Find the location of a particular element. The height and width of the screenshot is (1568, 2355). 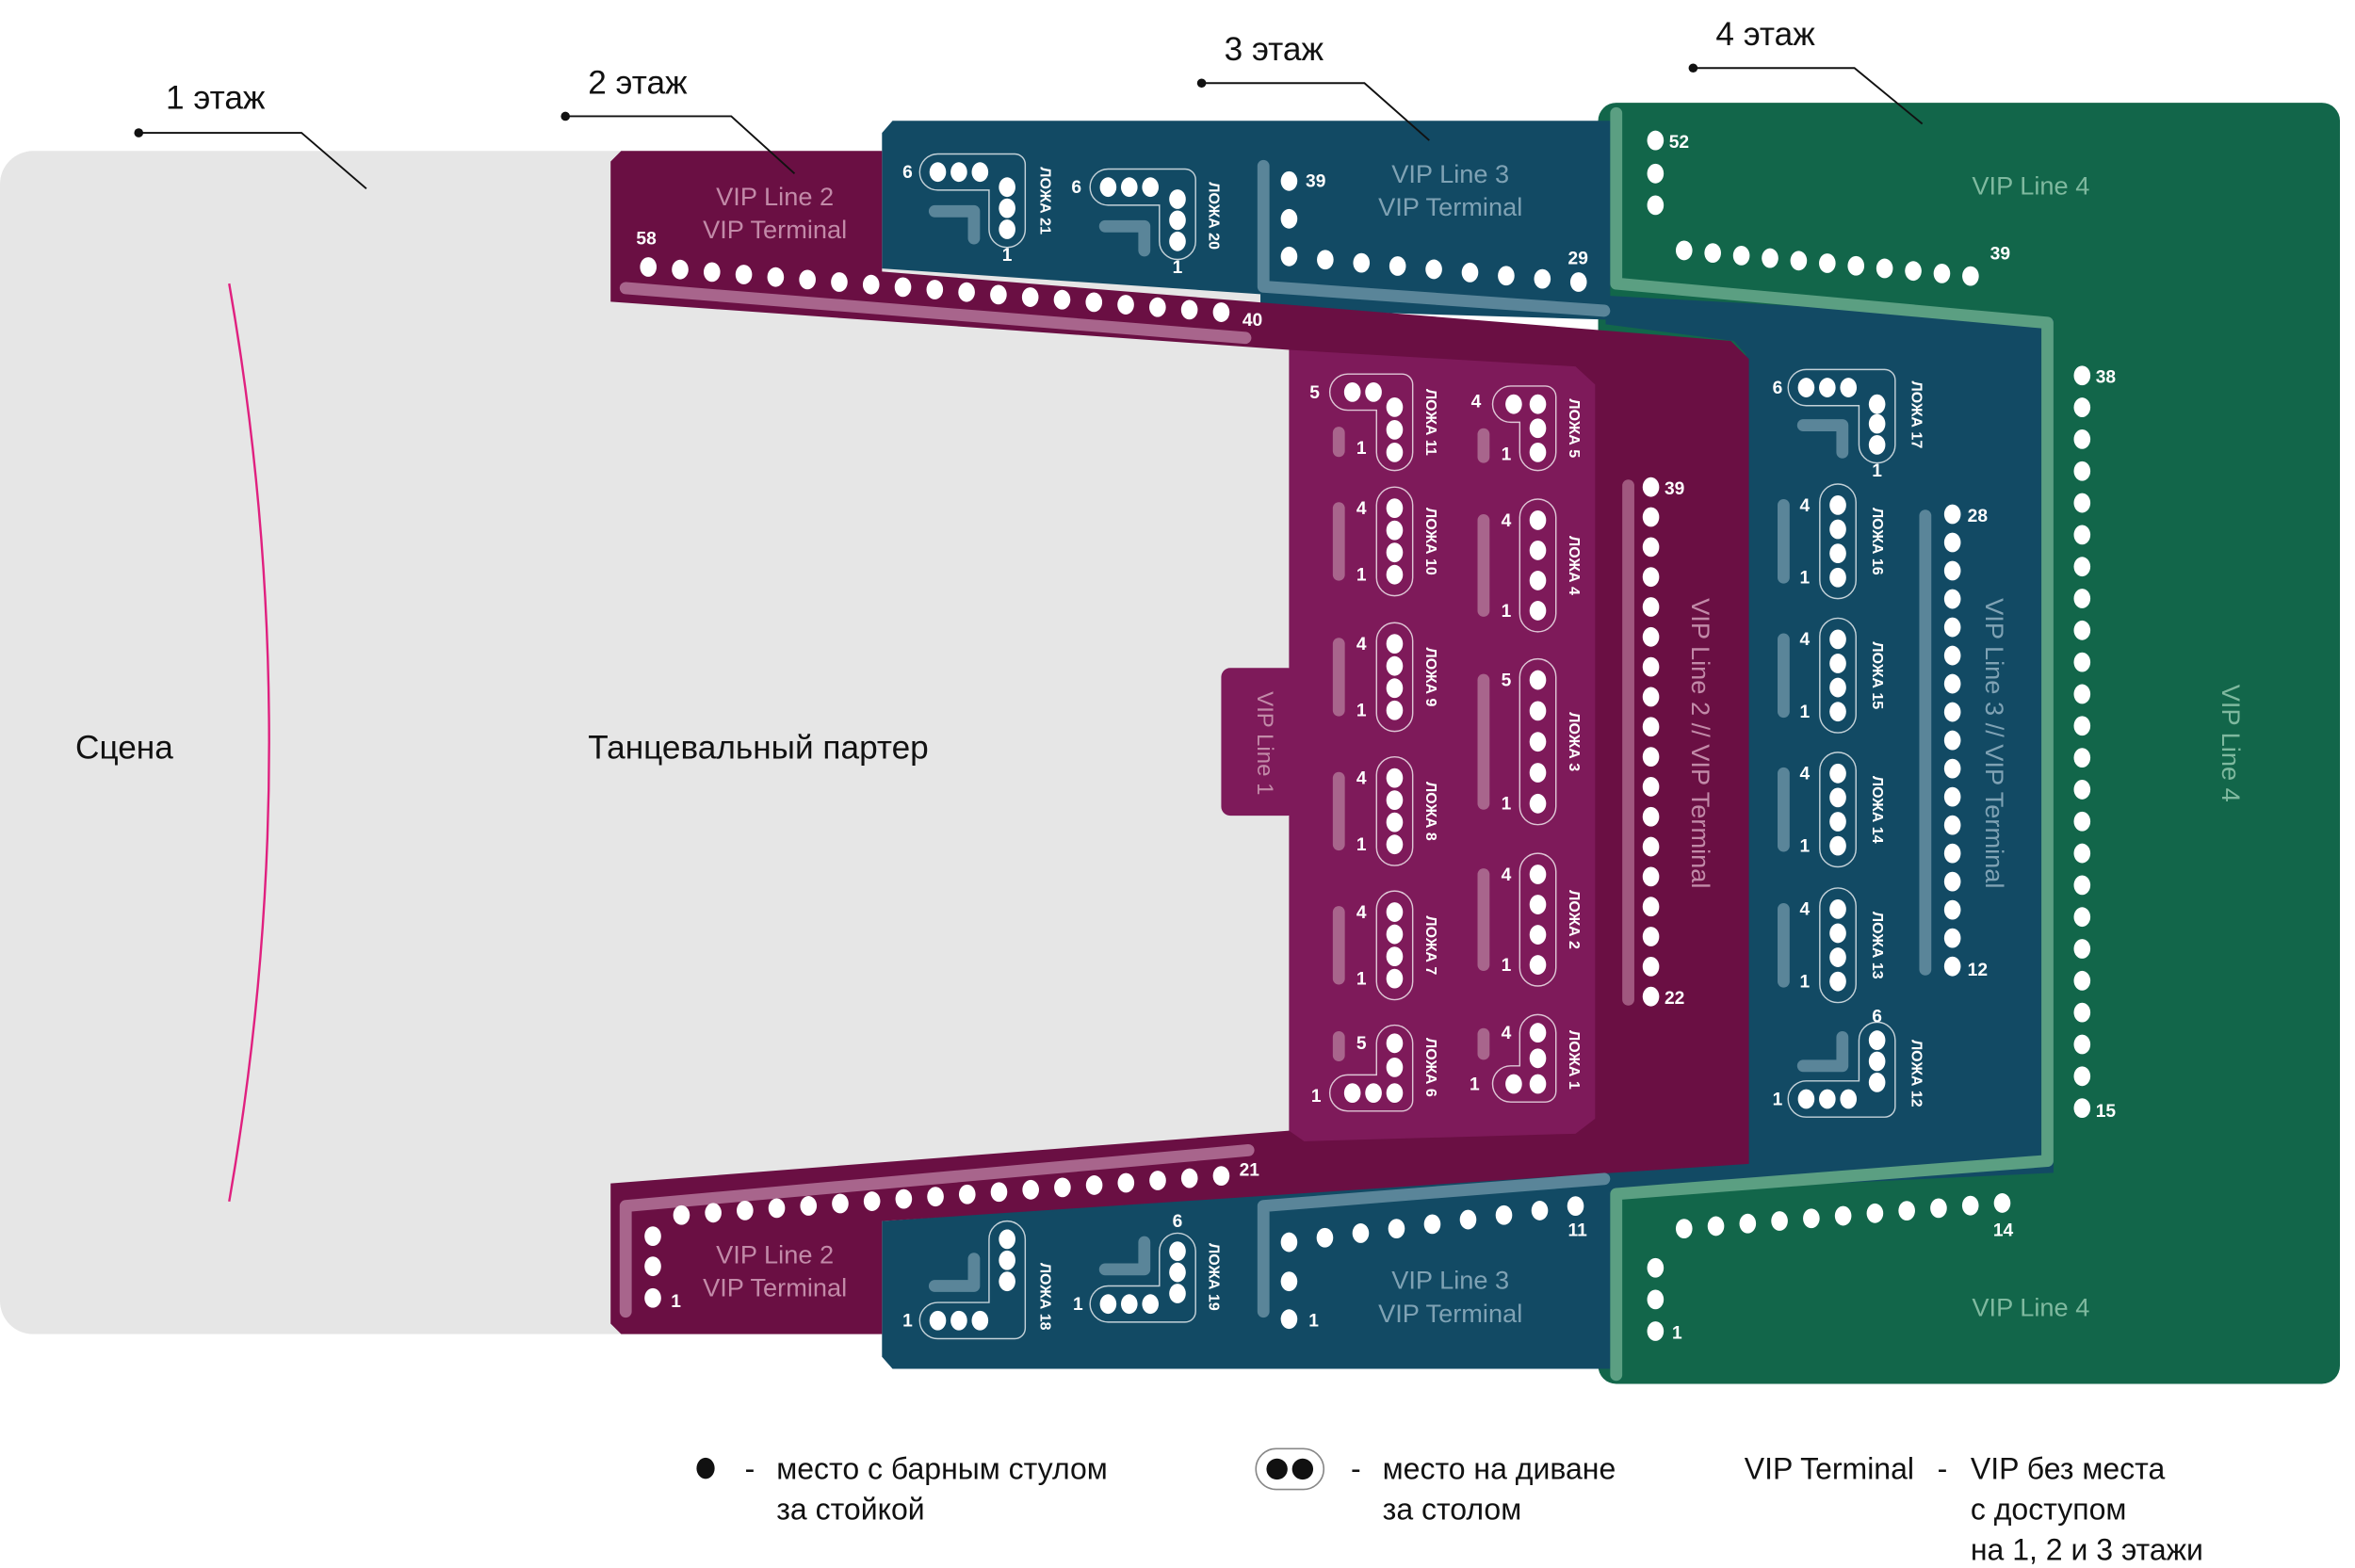

box-13: 1 4 ЛОЖА 13 is located at coordinates (1831, 945).